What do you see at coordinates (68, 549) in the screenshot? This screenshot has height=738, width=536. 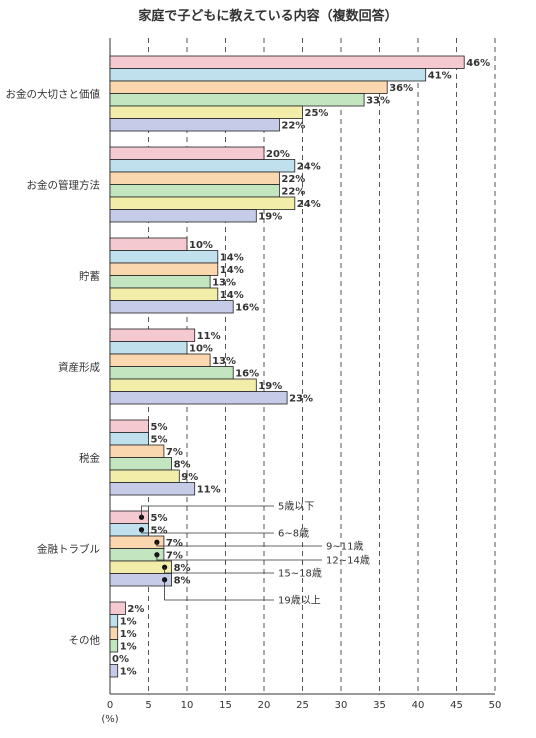 I see `category-label: 金融トラブル` at bounding box center [68, 549].